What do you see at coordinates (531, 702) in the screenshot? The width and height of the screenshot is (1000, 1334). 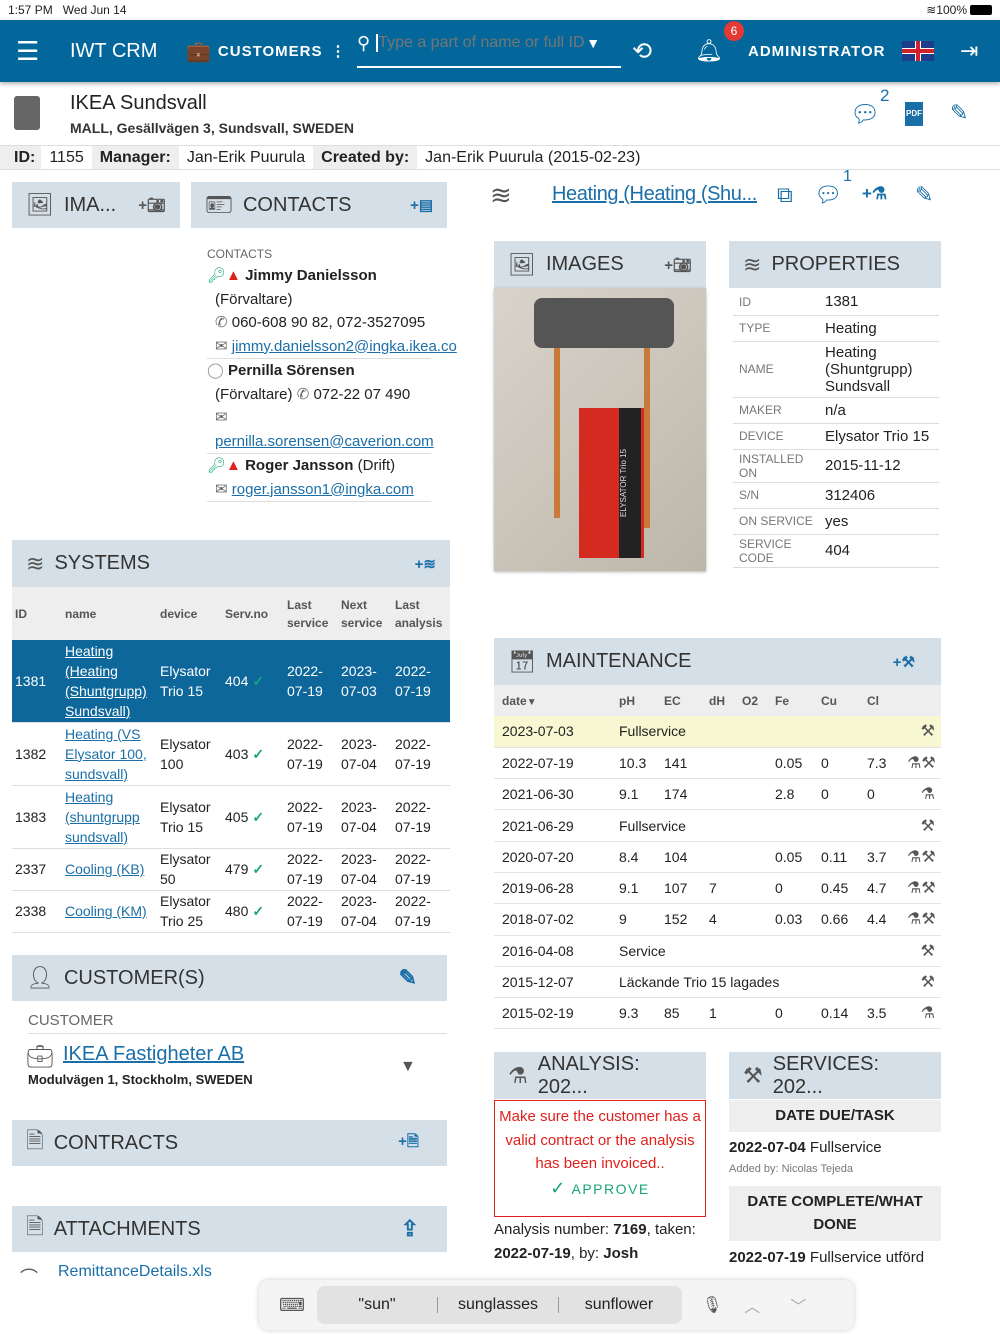 I see `sort-desc-icon: ▼` at bounding box center [531, 702].